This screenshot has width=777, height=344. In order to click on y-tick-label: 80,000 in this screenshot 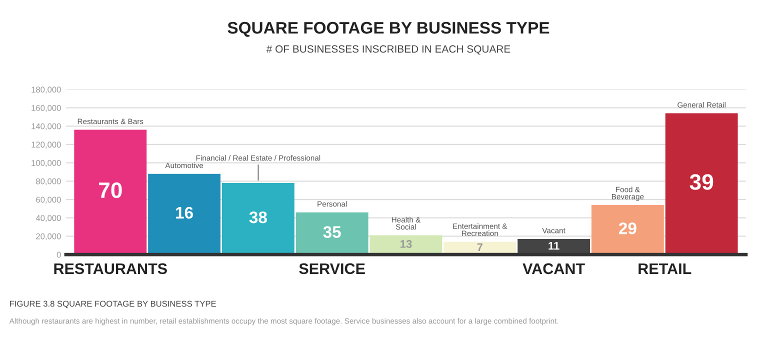, I will do `click(48, 182)`.